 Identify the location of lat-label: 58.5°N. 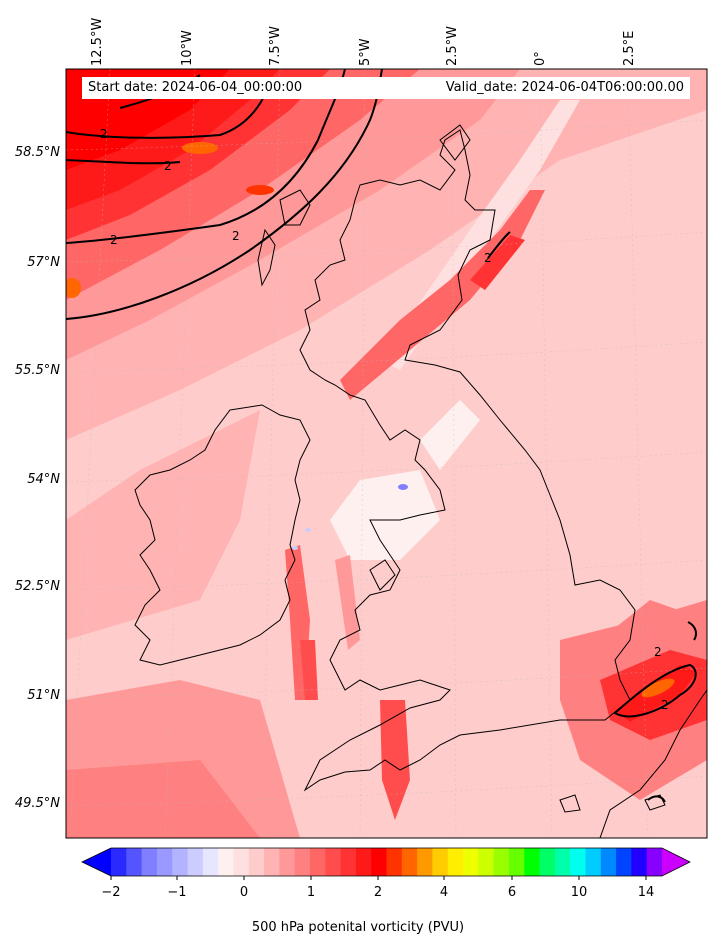
(37, 152).